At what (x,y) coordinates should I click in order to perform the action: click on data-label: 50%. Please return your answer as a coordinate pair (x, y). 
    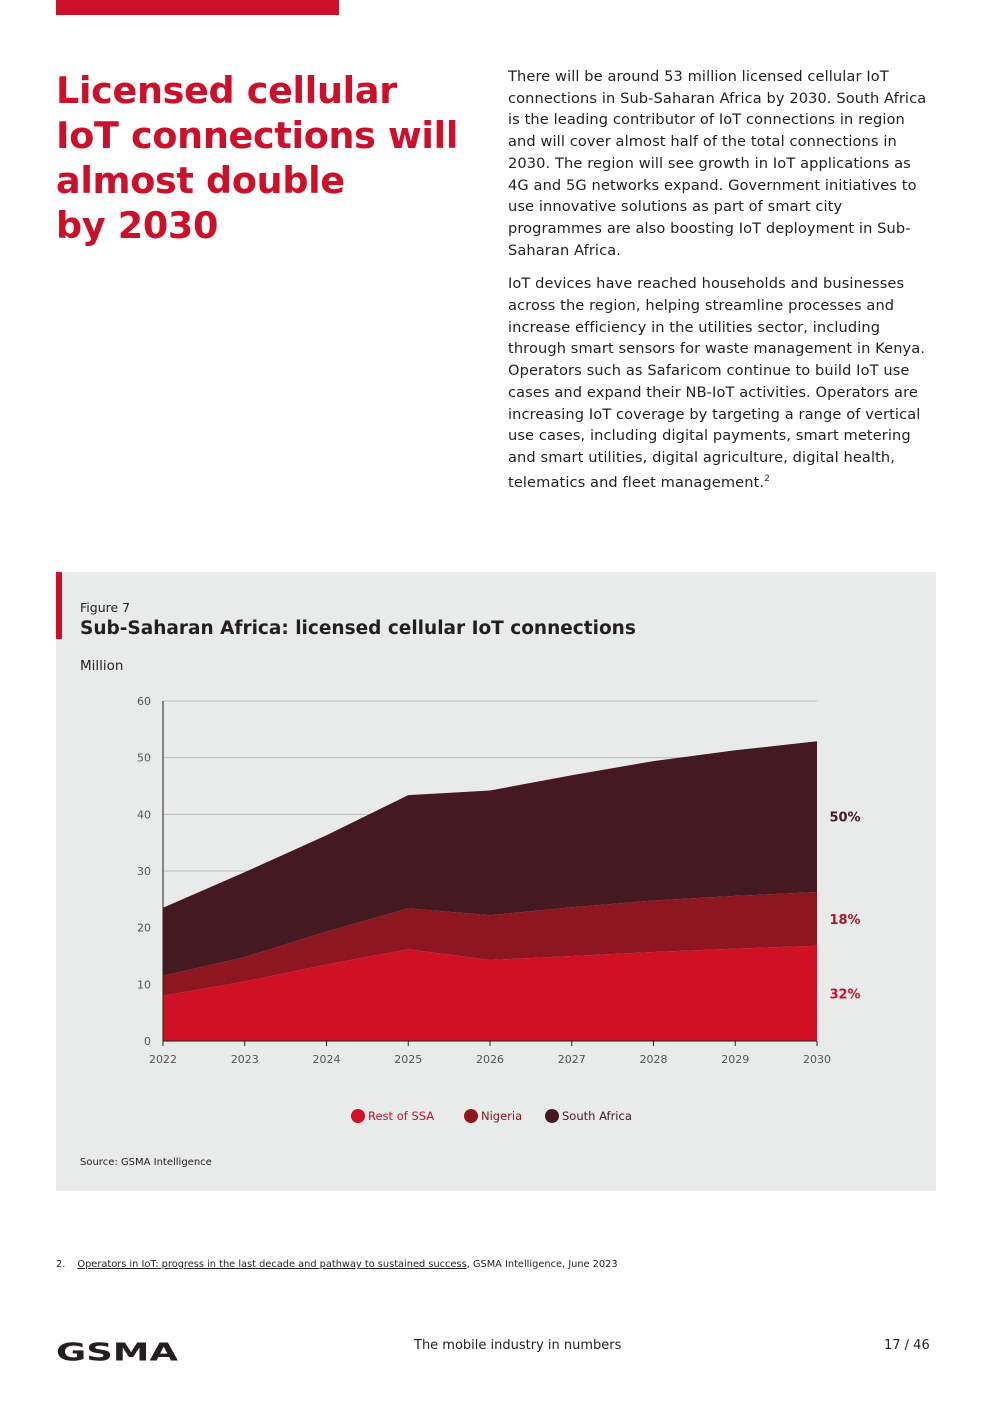
    Looking at the image, I should click on (844, 818).